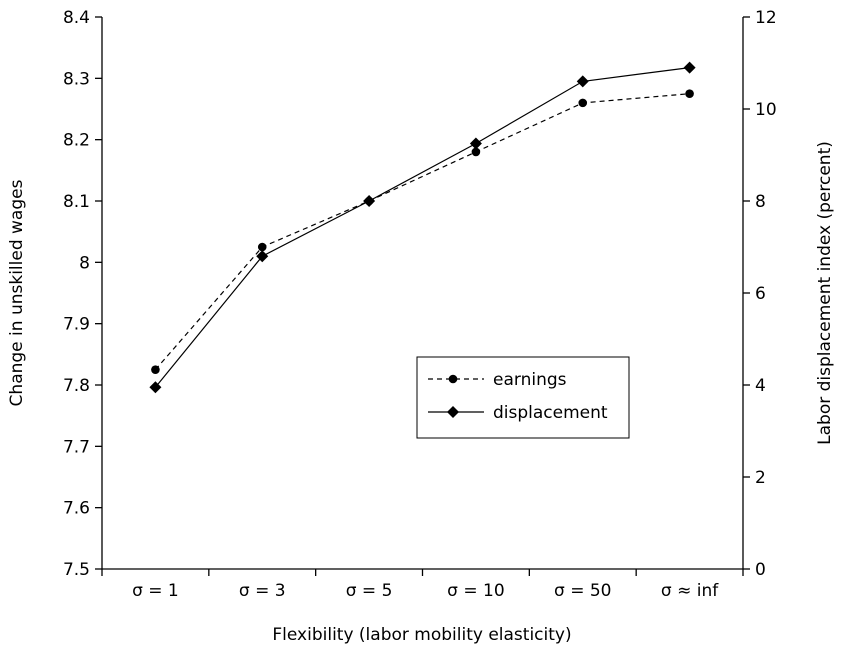  Describe the element at coordinates (550, 413) in the screenshot. I see `legend-displacement-label: displacement` at that location.